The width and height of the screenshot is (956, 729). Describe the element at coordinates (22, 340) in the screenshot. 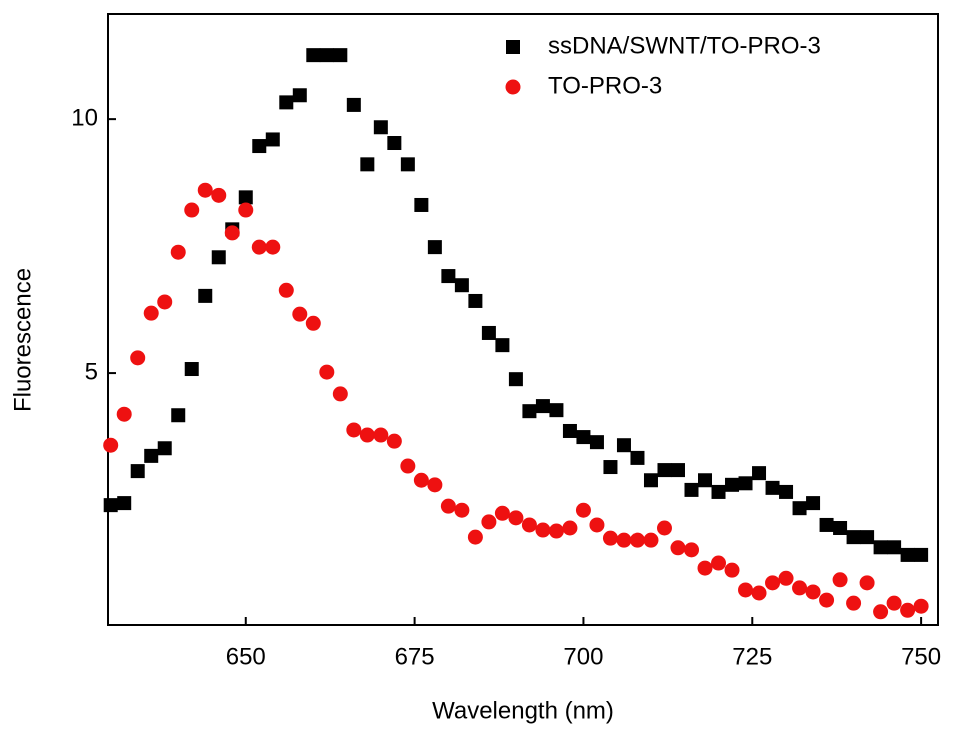

I see `y-axis-label: Fluorescence` at that location.